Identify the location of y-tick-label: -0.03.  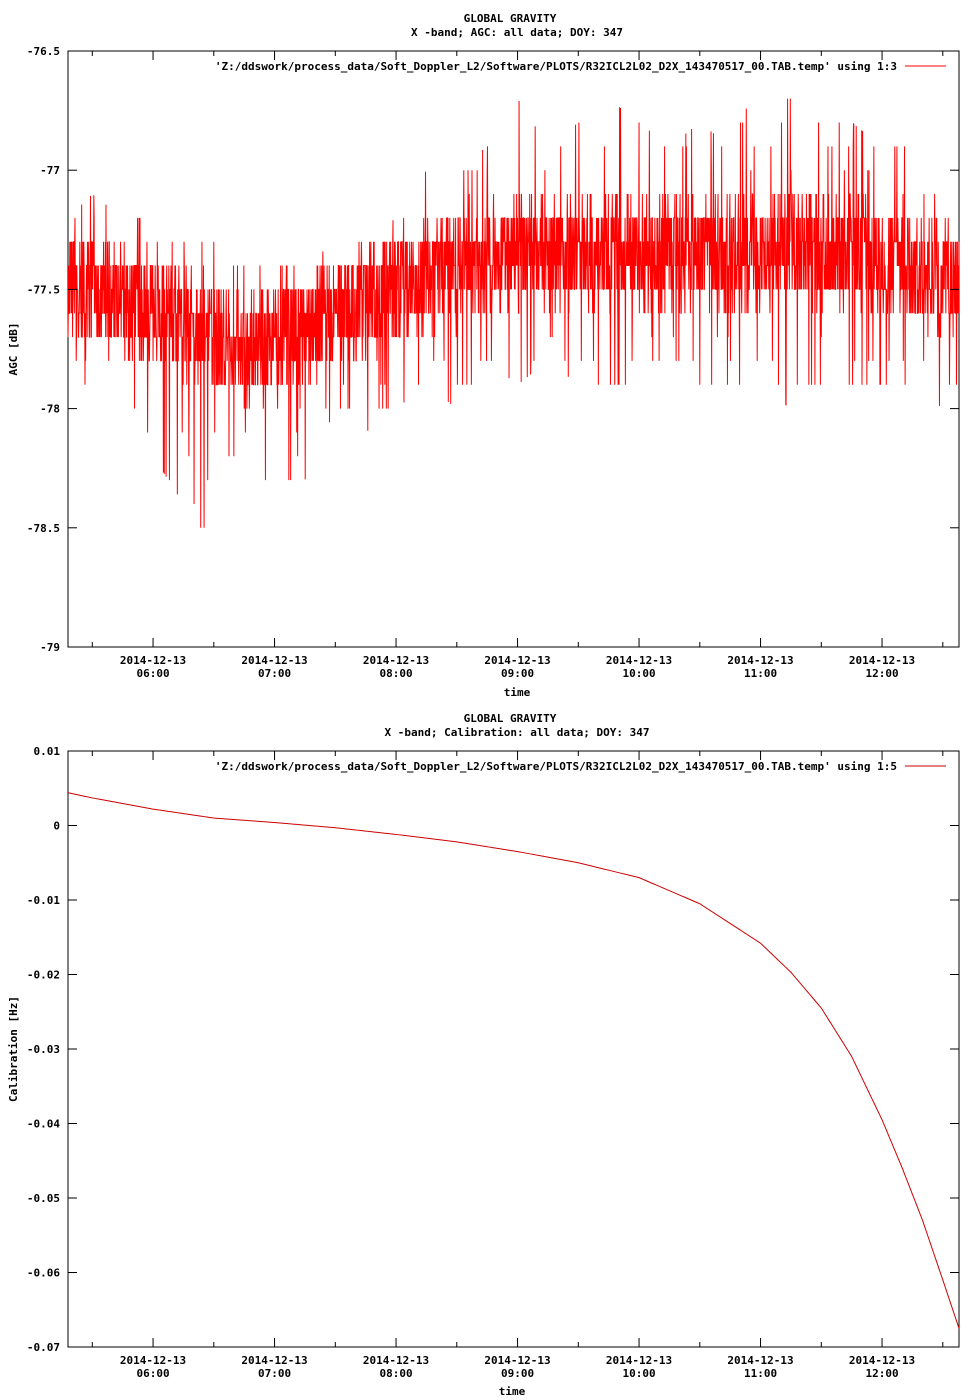
(43, 1049).